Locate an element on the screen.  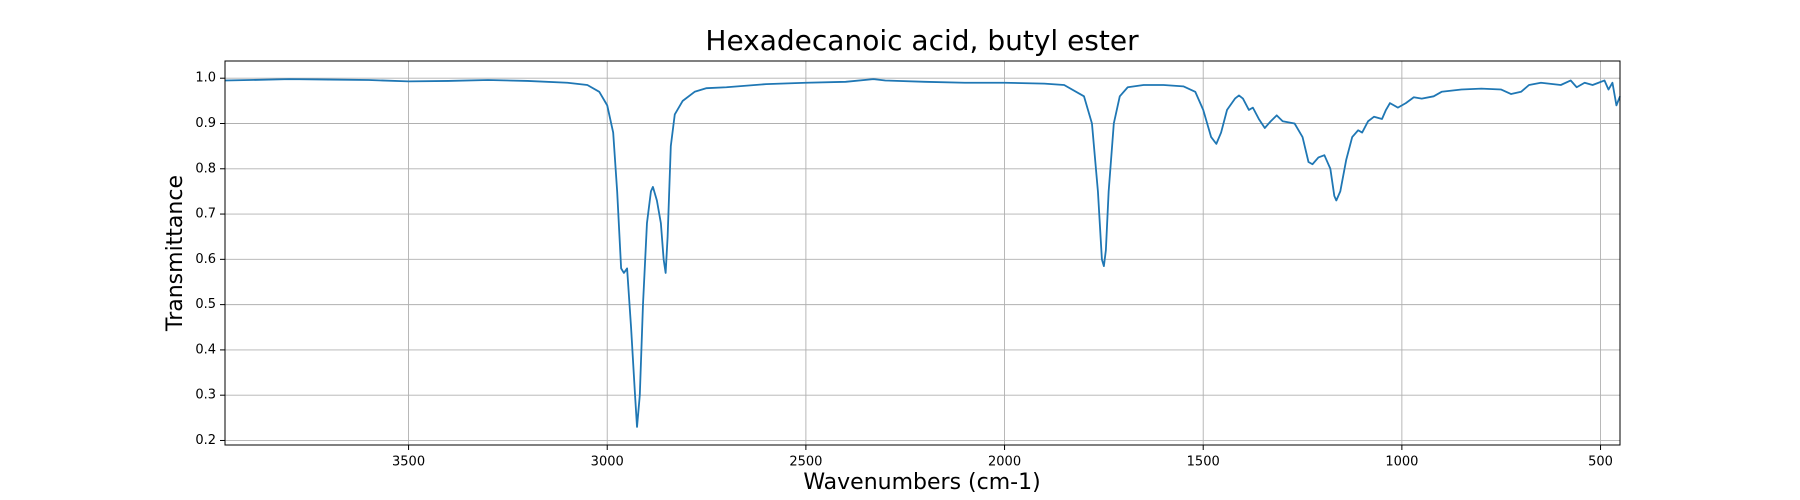
x-tick-label: 1000 is located at coordinates (1401, 462).